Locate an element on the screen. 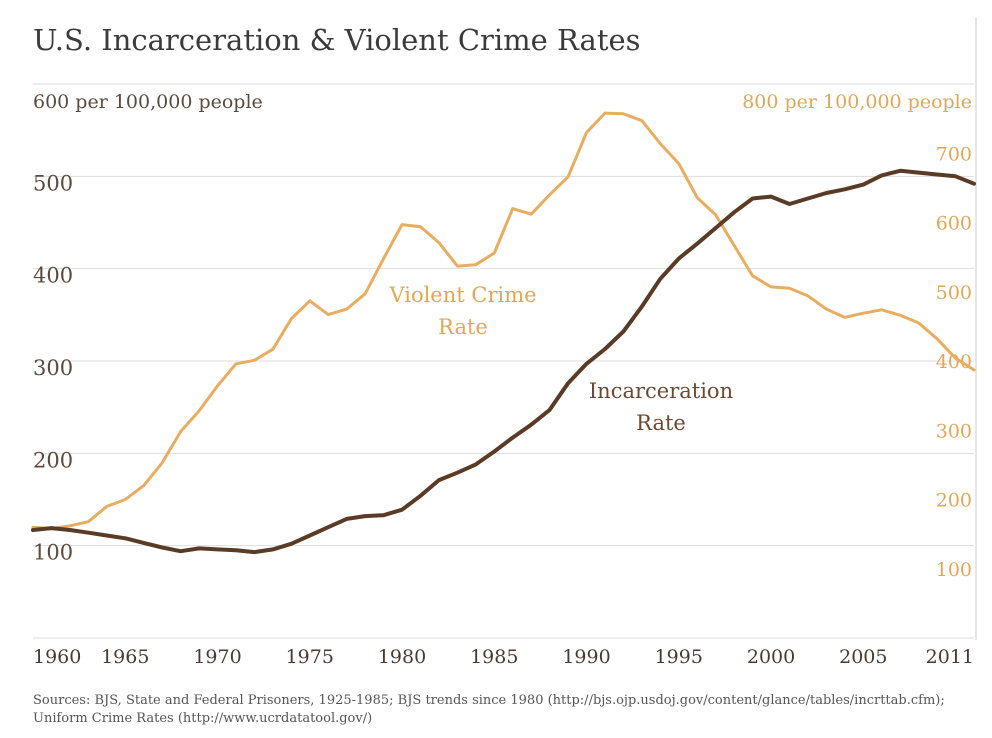  left-axis-unit-label: 600 per 100,000 people is located at coordinates (148, 102).